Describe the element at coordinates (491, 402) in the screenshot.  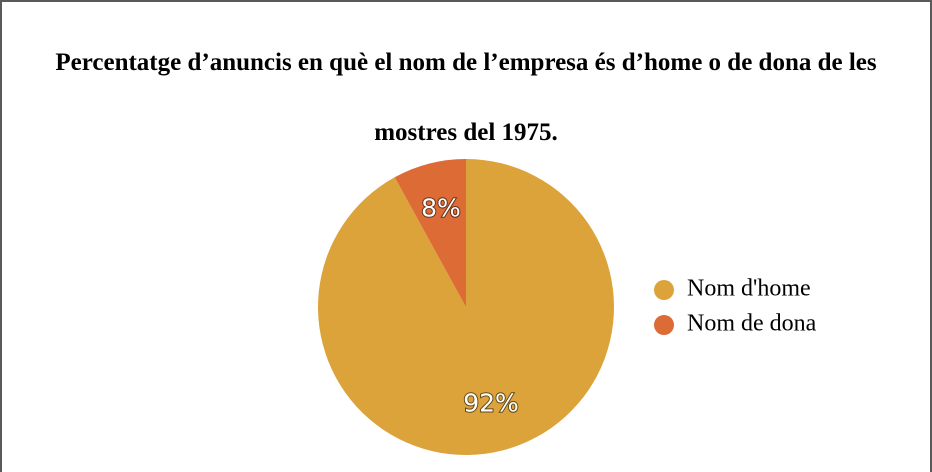
I see `value-label: 92%` at that location.